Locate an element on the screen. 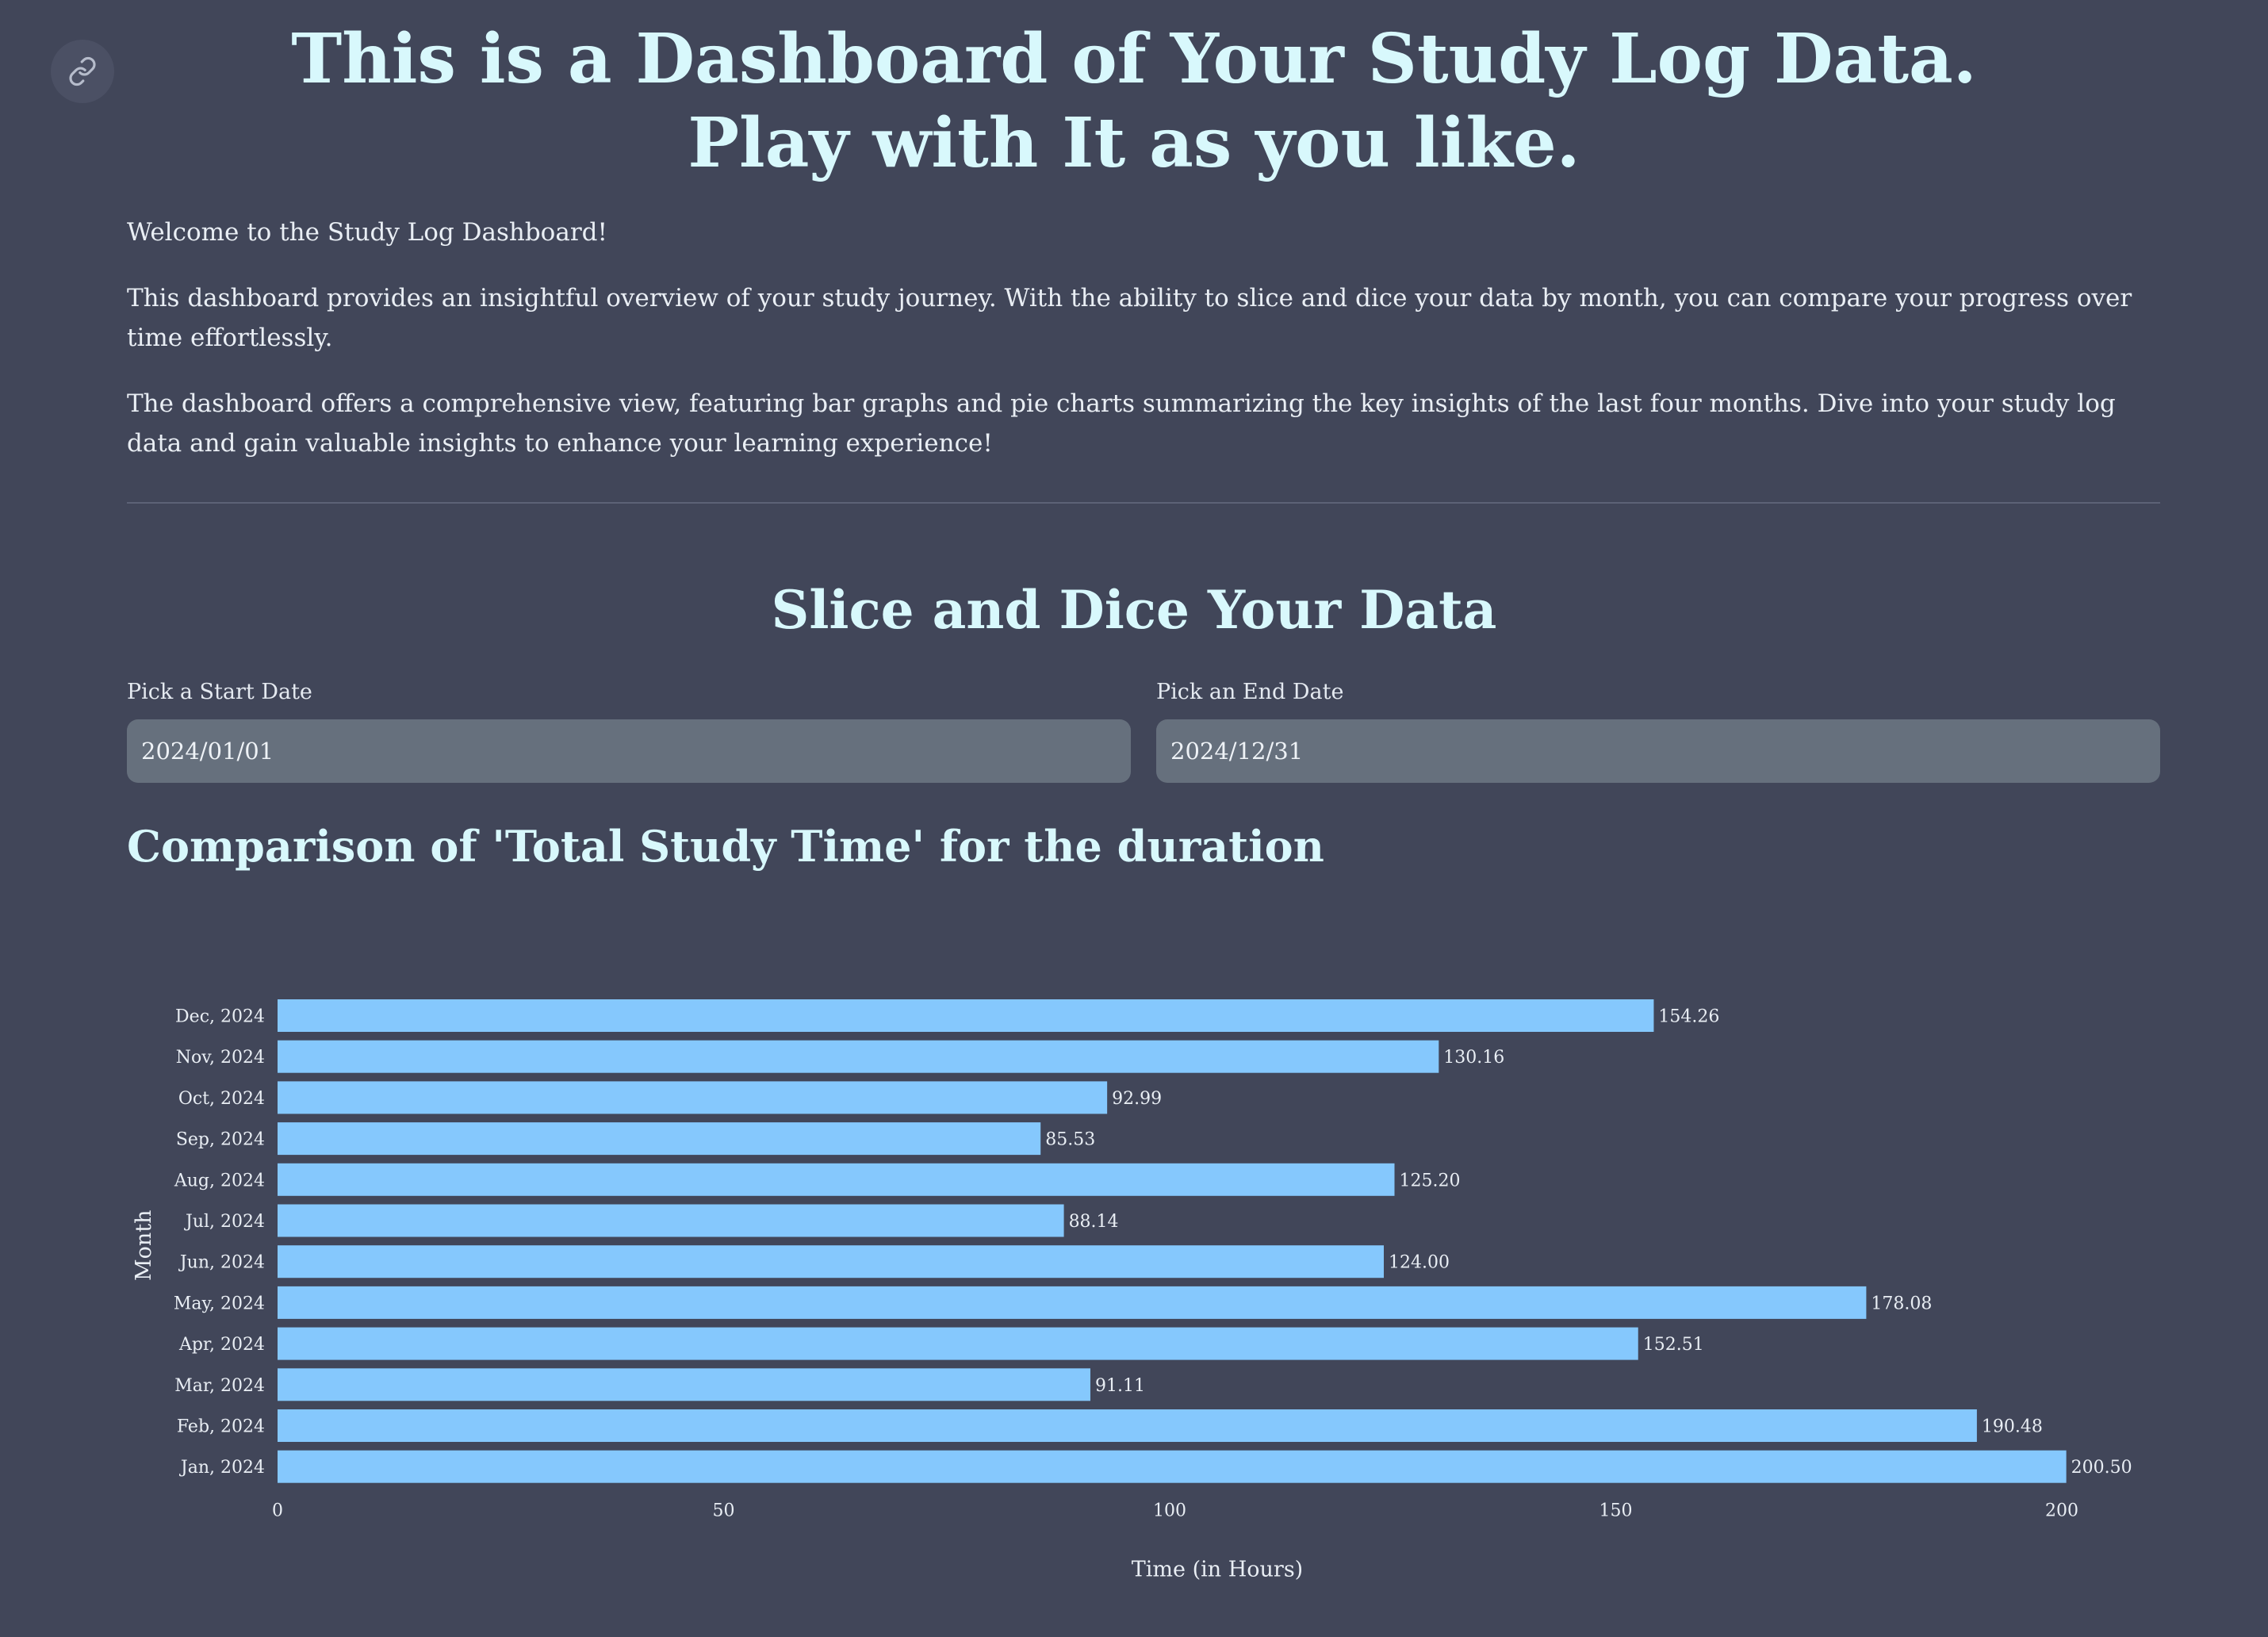 The height and width of the screenshot is (1637, 2268). y-tick-label: Mar, 2024 is located at coordinates (219, 1386).